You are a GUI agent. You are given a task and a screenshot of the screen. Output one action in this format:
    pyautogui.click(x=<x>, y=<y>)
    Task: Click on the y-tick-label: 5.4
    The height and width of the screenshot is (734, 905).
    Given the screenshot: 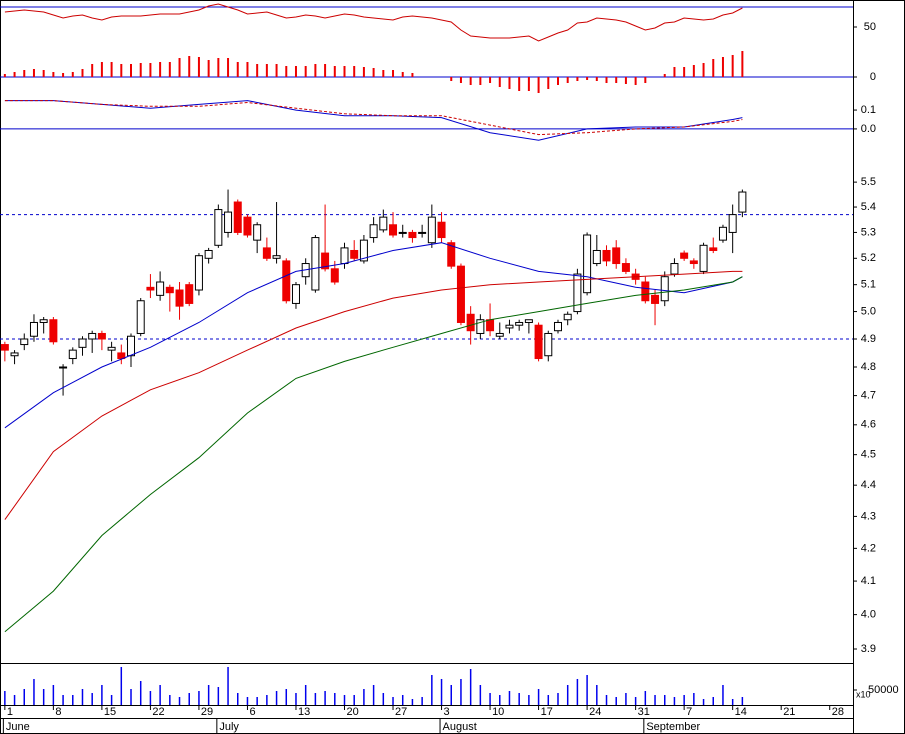 What is the action you would take?
    pyautogui.click(x=868, y=207)
    